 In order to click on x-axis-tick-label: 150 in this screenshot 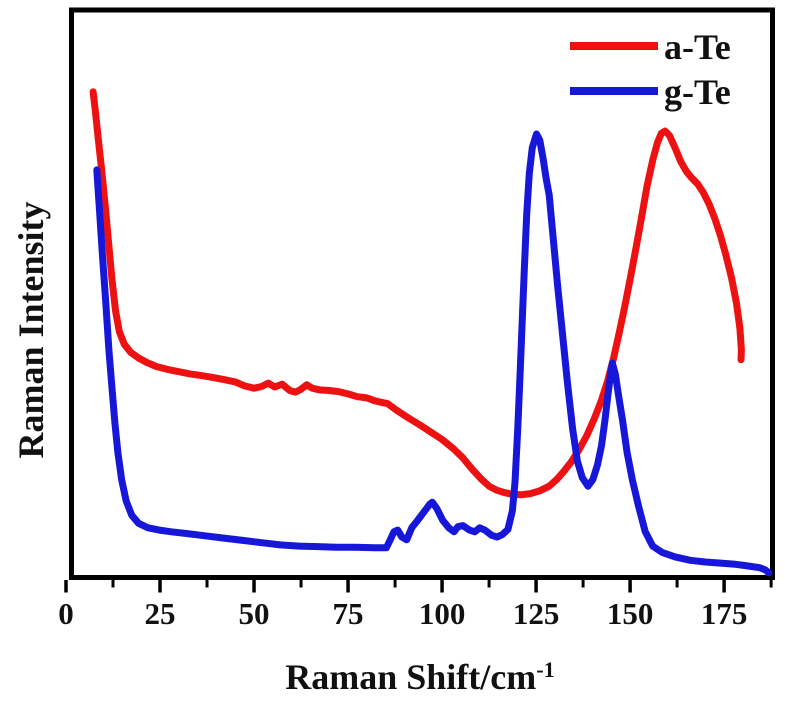, I will do `click(630, 613)`.